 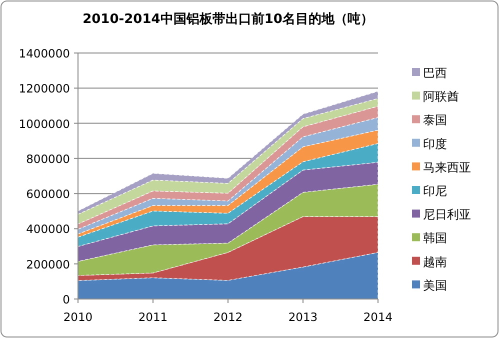 What do you see at coordinates (435, 120) in the screenshot?
I see `legend-label: 泰国` at bounding box center [435, 120].